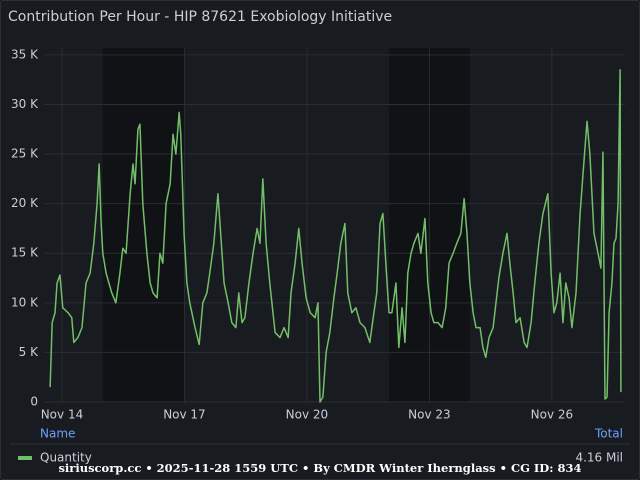 The width and height of the screenshot is (640, 480). Describe the element at coordinates (34, 402) in the screenshot. I see `y-tick-label: 0` at that location.